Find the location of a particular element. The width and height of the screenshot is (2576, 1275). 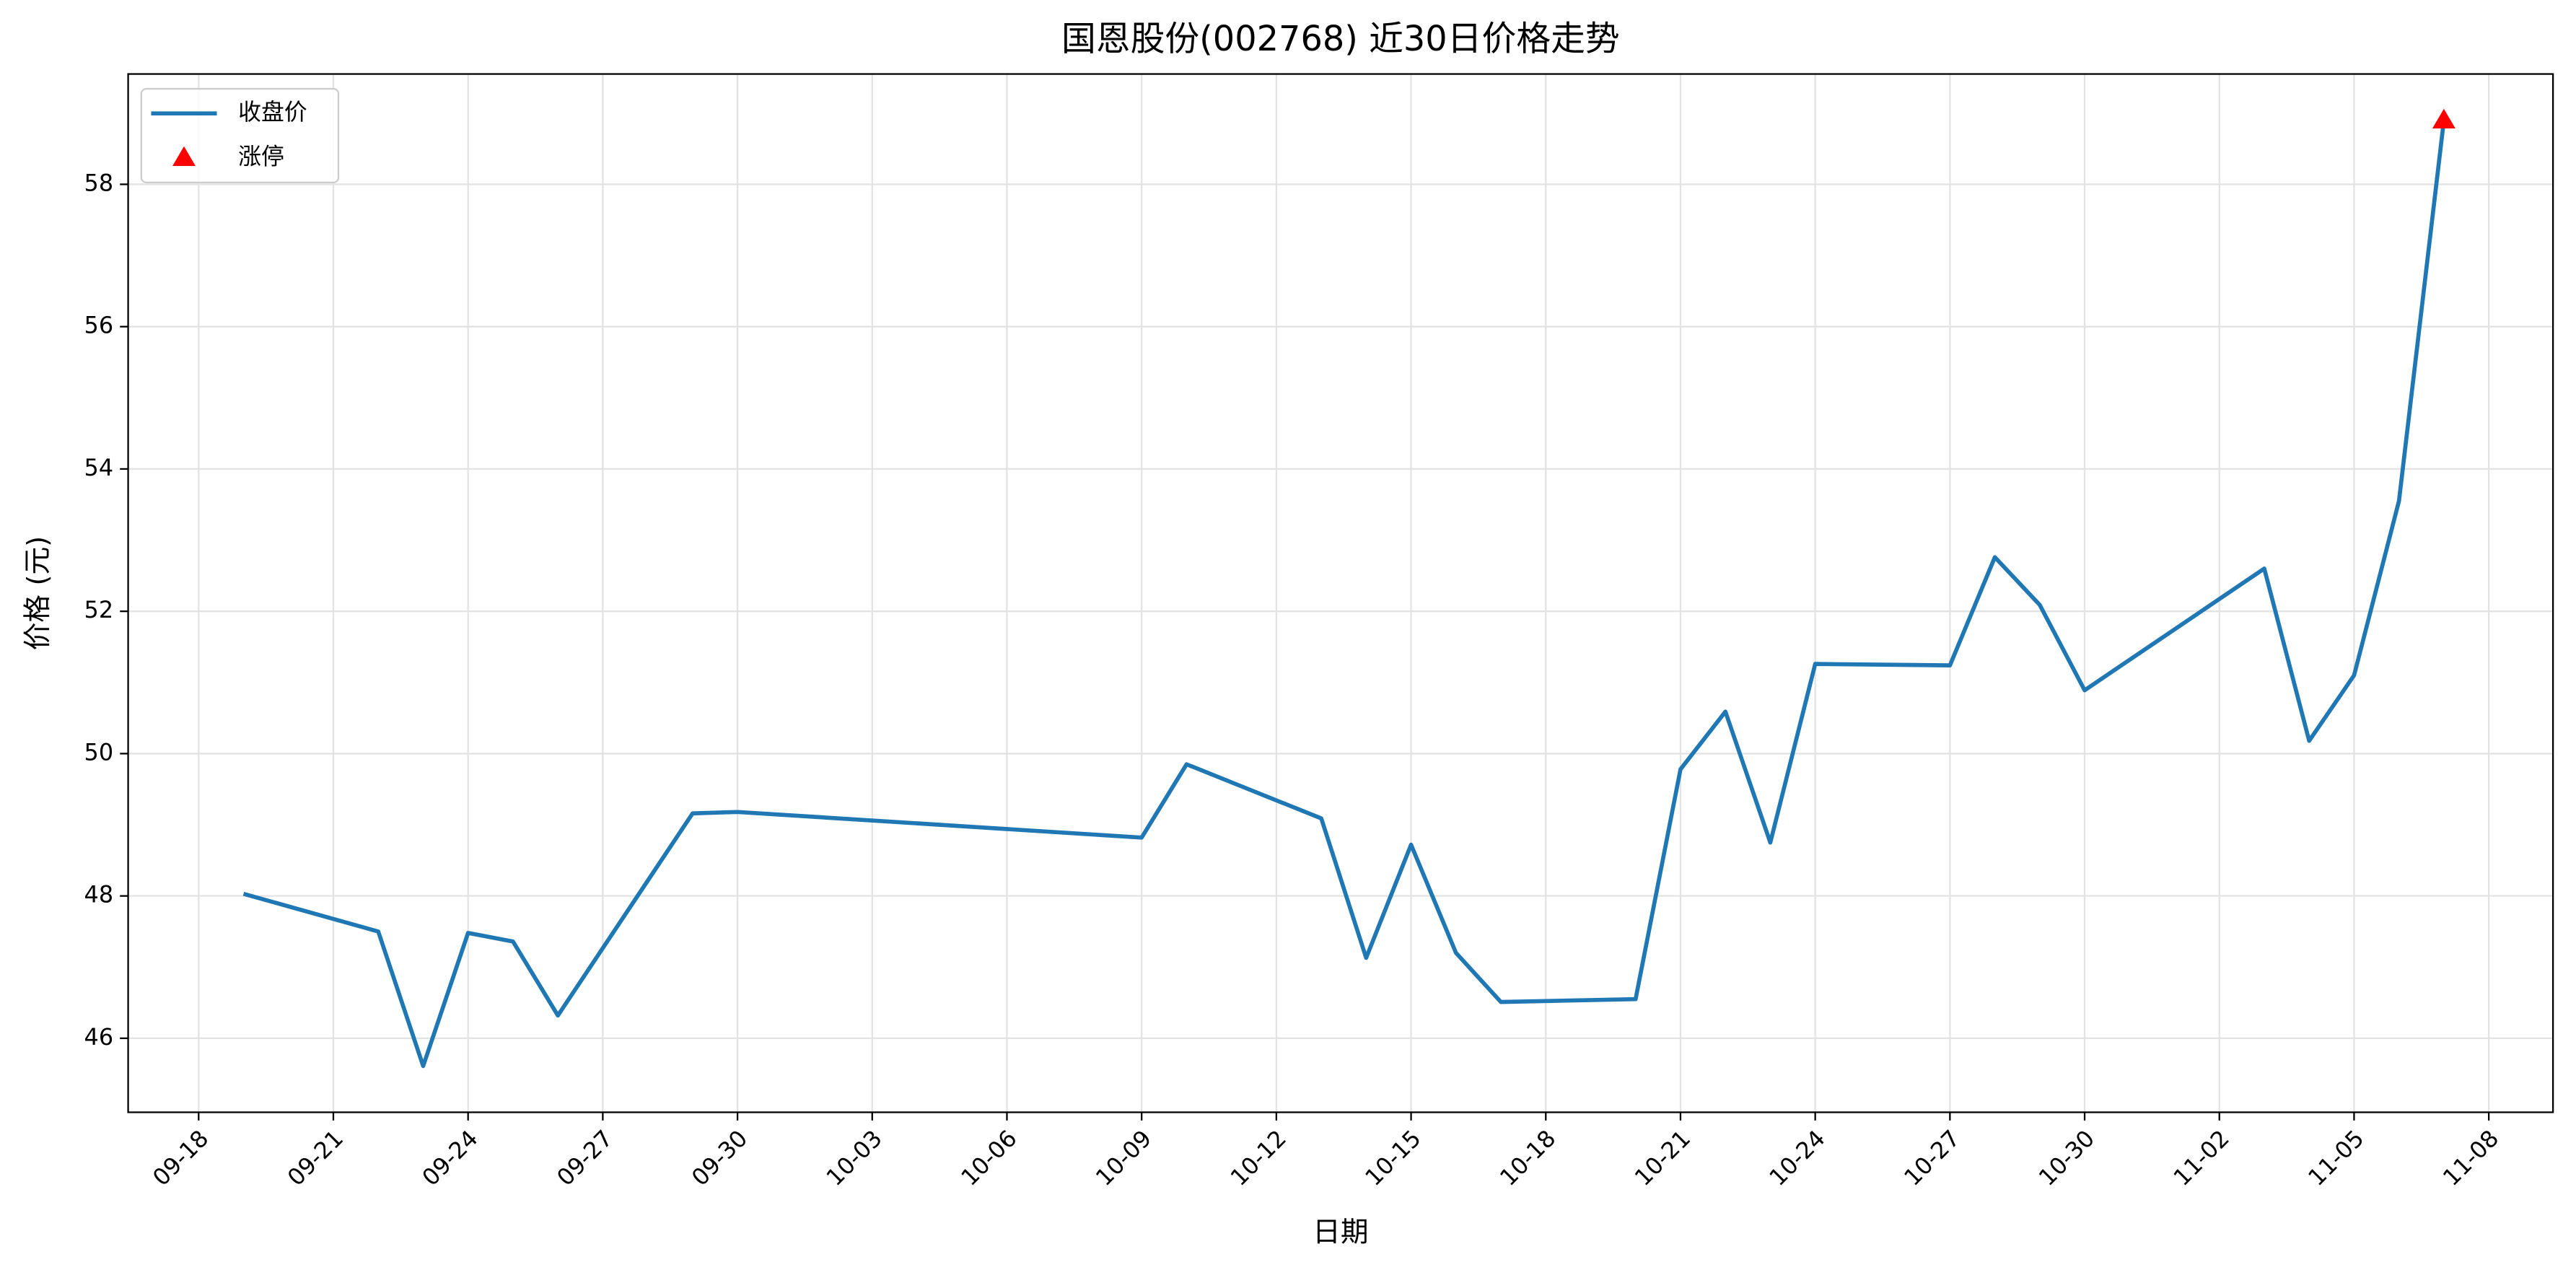

x-axis-label: 日期 is located at coordinates (1340, 1232).